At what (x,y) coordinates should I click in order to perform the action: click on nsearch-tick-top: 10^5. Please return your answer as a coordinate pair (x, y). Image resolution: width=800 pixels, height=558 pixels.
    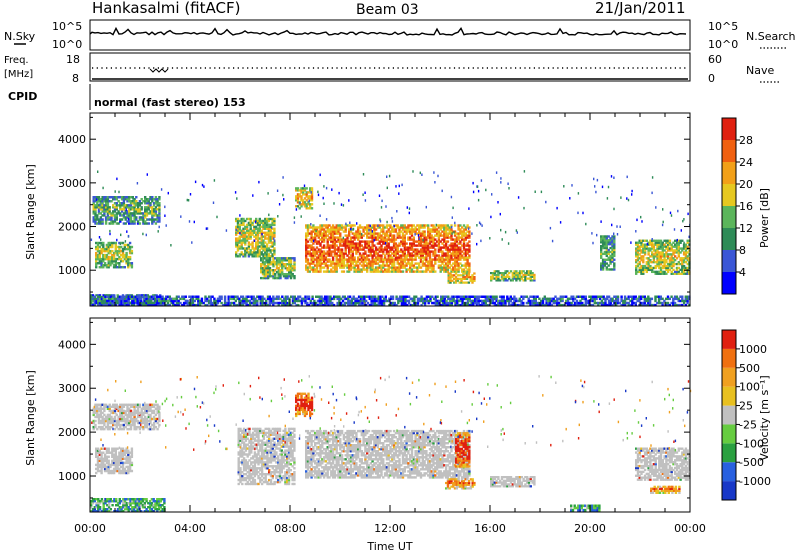
    Looking at the image, I should click on (723, 26).